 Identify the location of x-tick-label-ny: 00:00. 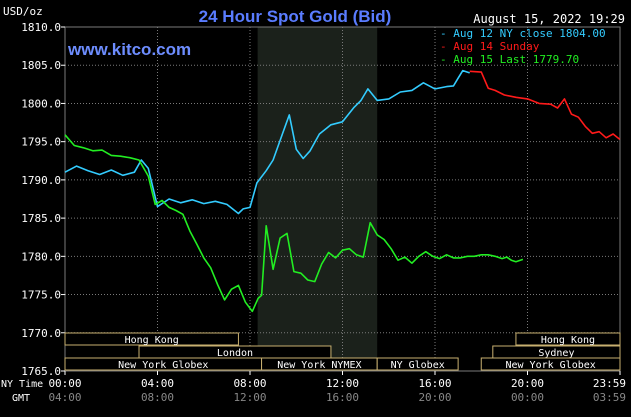
(64, 383).